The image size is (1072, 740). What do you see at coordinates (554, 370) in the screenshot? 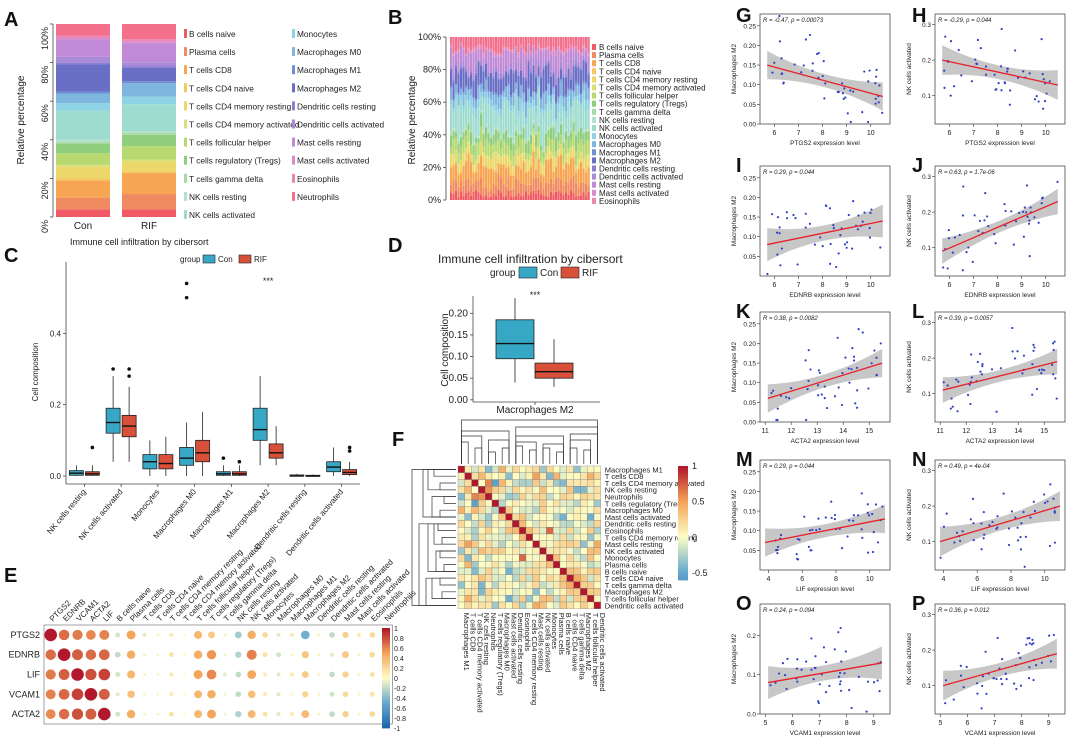
I see `box` at bounding box center [554, 370].